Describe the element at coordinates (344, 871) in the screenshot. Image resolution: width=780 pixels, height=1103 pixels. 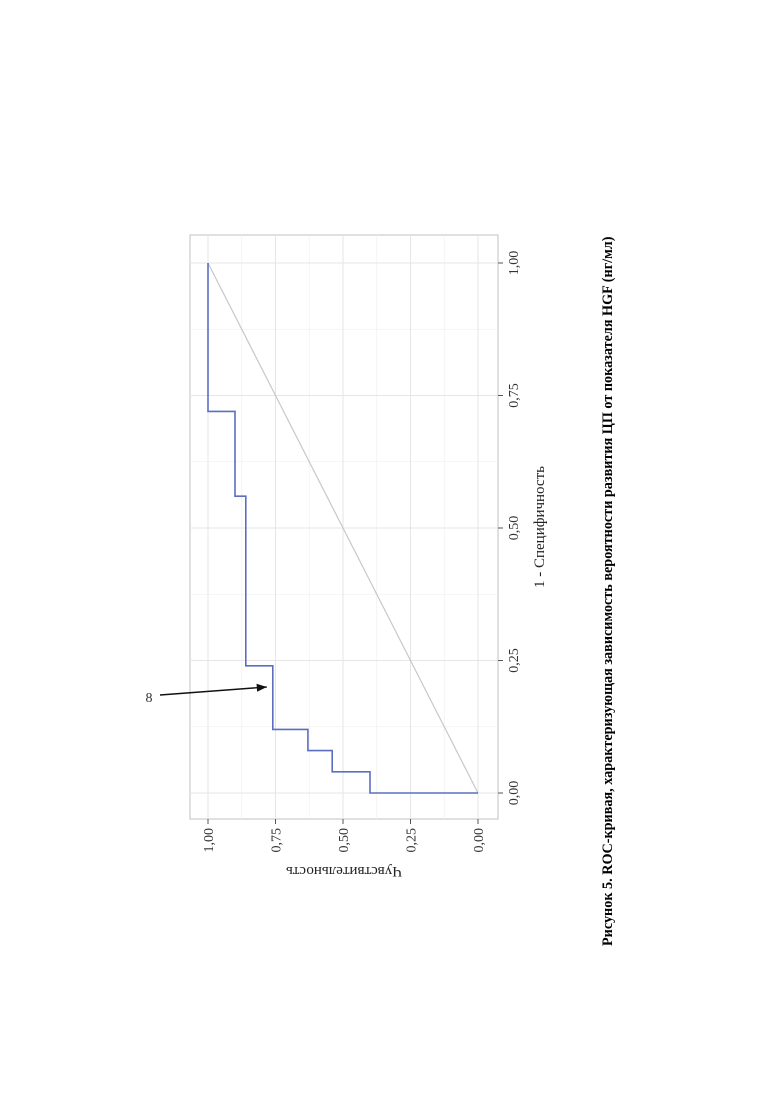
I see `y-axis-title: Чувствительность` at that location.